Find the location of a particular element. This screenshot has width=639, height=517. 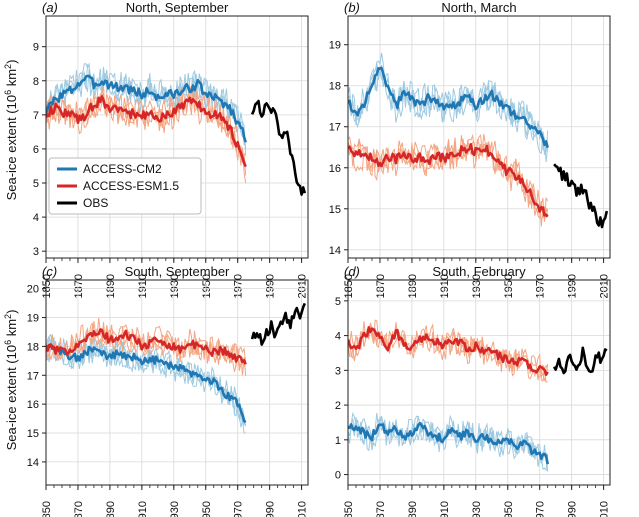

panel-c-plot-area is located at coordinates (176, 368).